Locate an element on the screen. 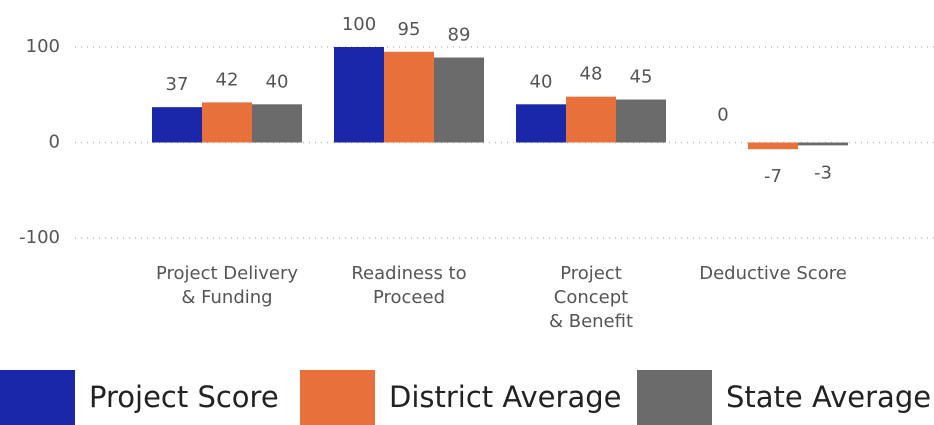 This screenshot has height=425, width=934. x-tick-label: Deductive Score is located at coordinates (773, 273).